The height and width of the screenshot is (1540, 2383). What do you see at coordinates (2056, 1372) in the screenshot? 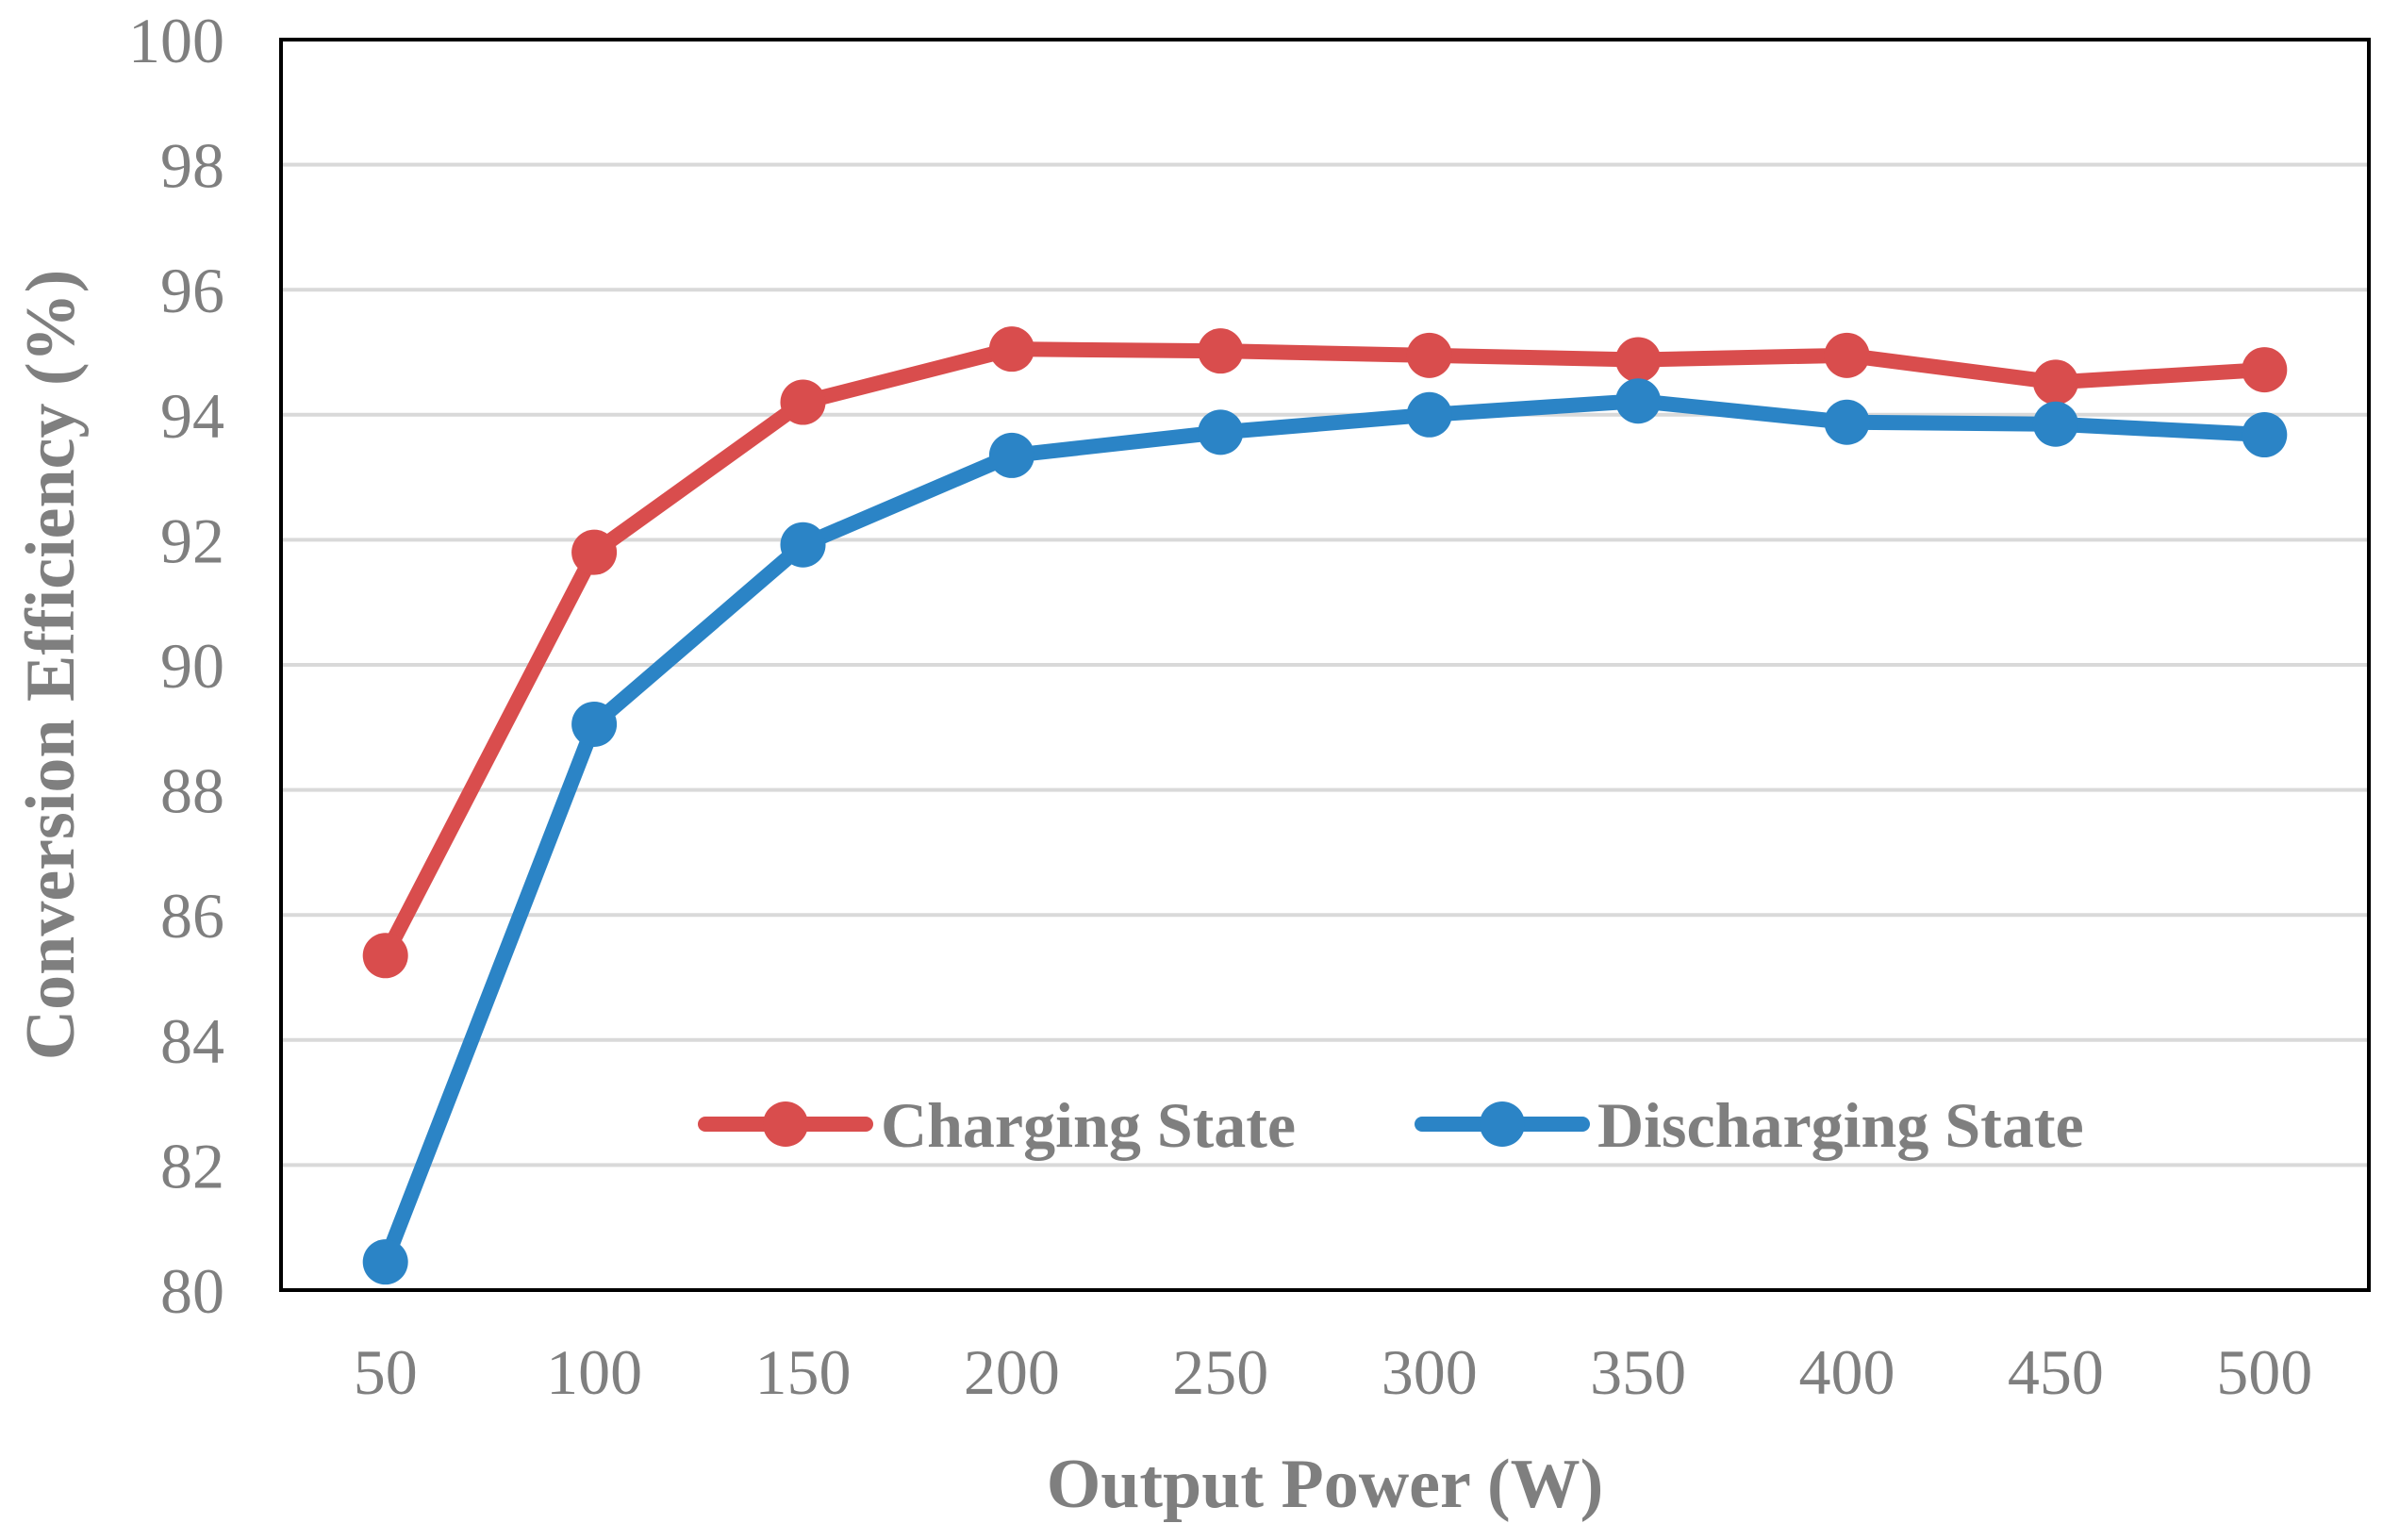
I see `x-tick-label: 450` at bounding box center [2056, 1372].